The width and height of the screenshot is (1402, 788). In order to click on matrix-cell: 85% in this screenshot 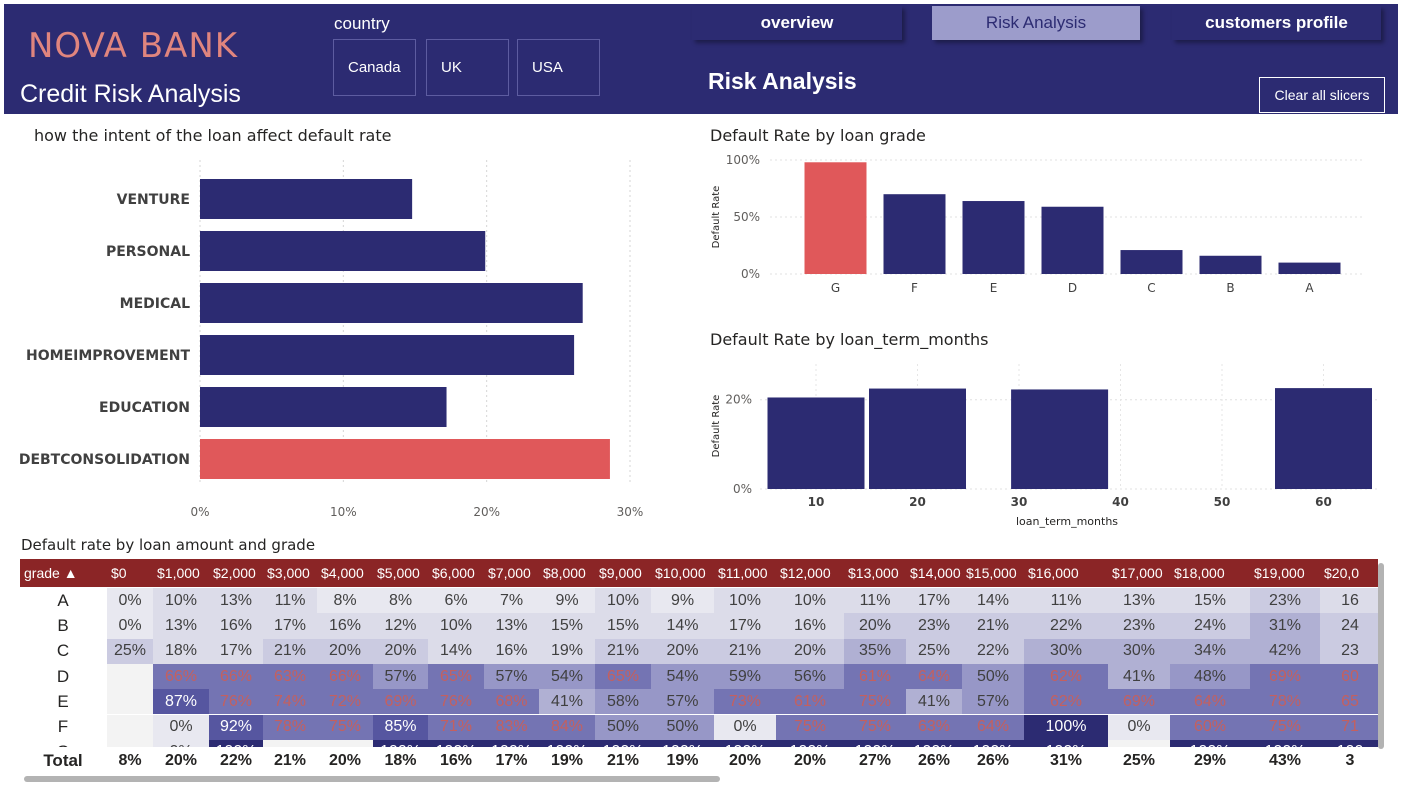, I will do `click(400, 727)`.